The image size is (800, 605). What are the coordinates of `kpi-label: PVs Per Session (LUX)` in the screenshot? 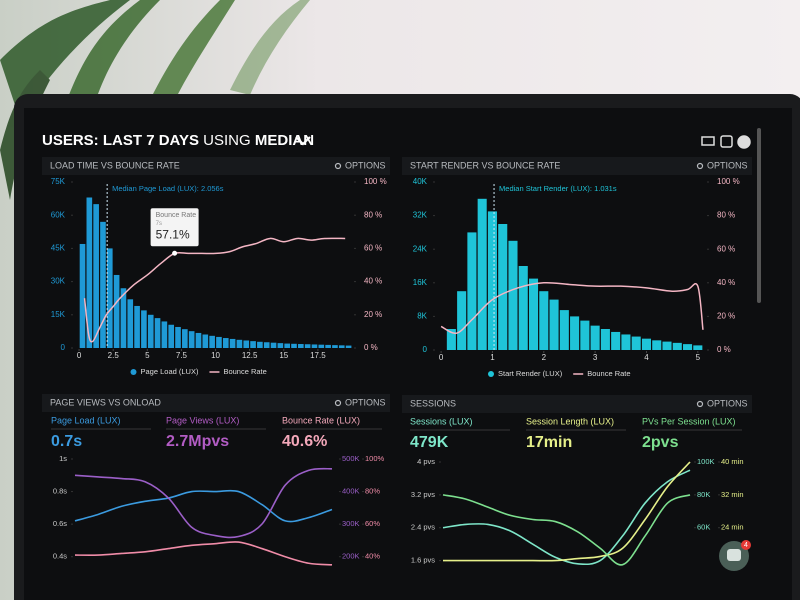 It's located at (689, 421).